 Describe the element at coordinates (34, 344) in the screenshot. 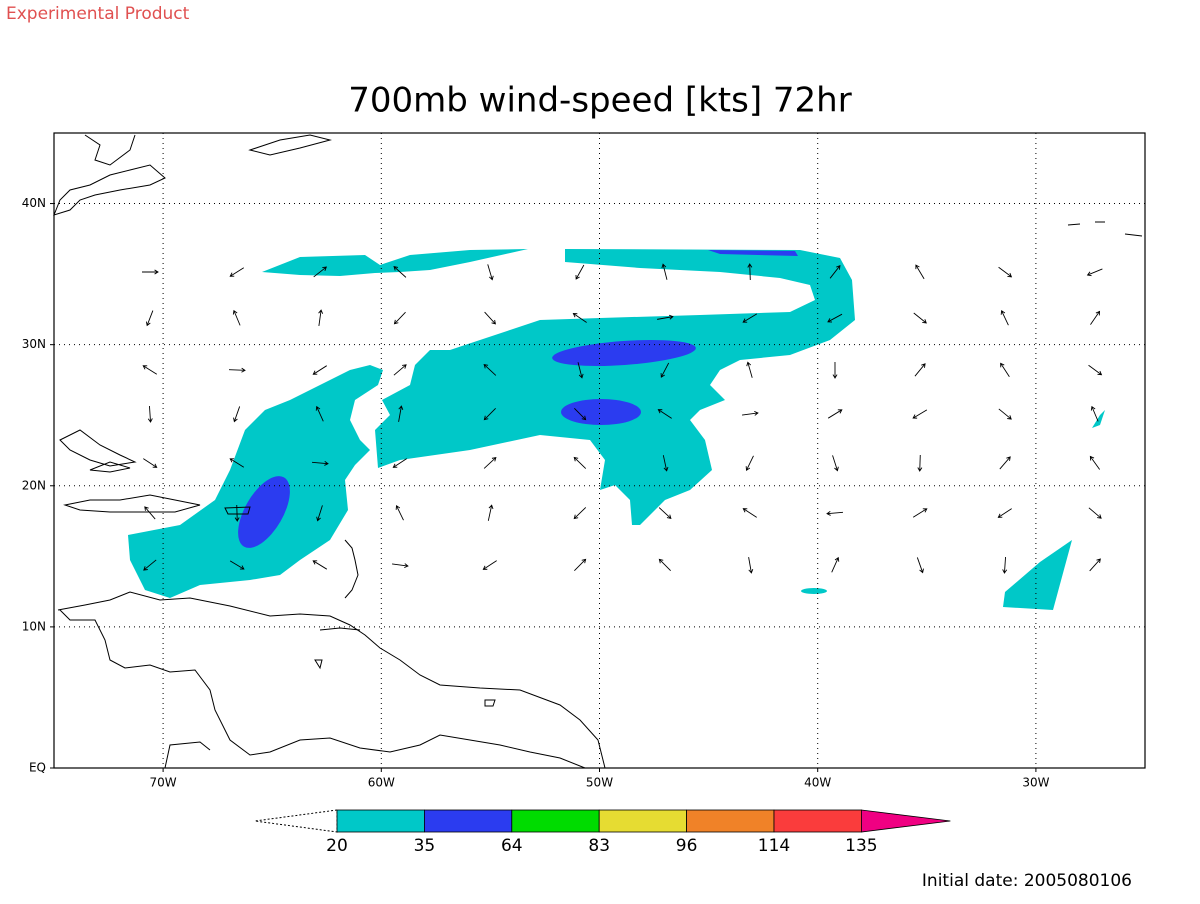

I see `y-tick-label: 30N` at that location.